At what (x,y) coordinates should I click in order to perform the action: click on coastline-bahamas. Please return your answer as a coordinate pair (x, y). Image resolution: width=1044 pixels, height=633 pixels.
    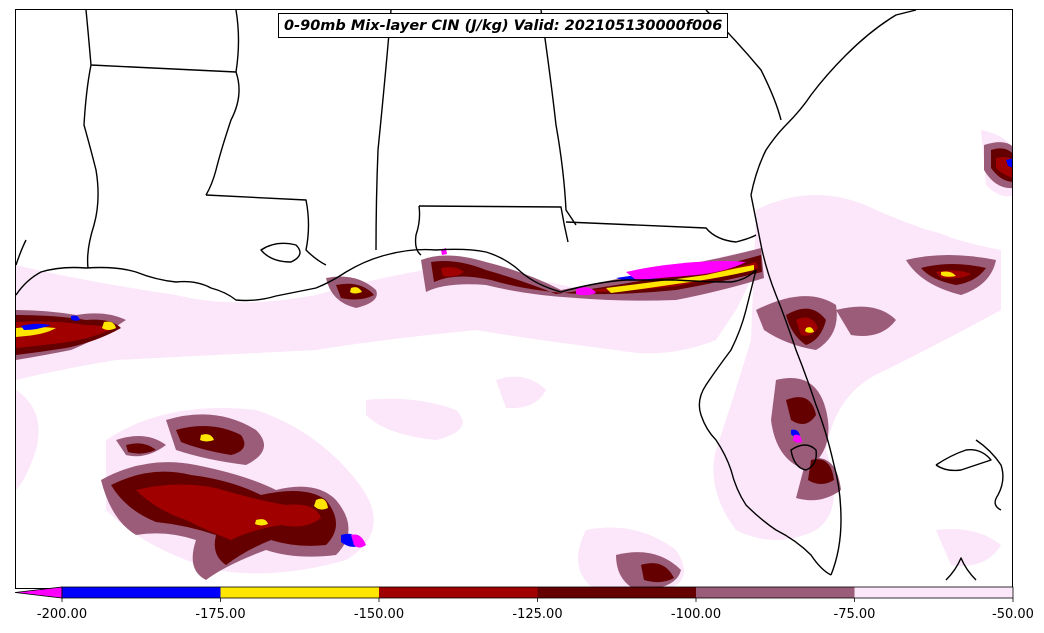
    Looking at the image, I should click on (989, 475).